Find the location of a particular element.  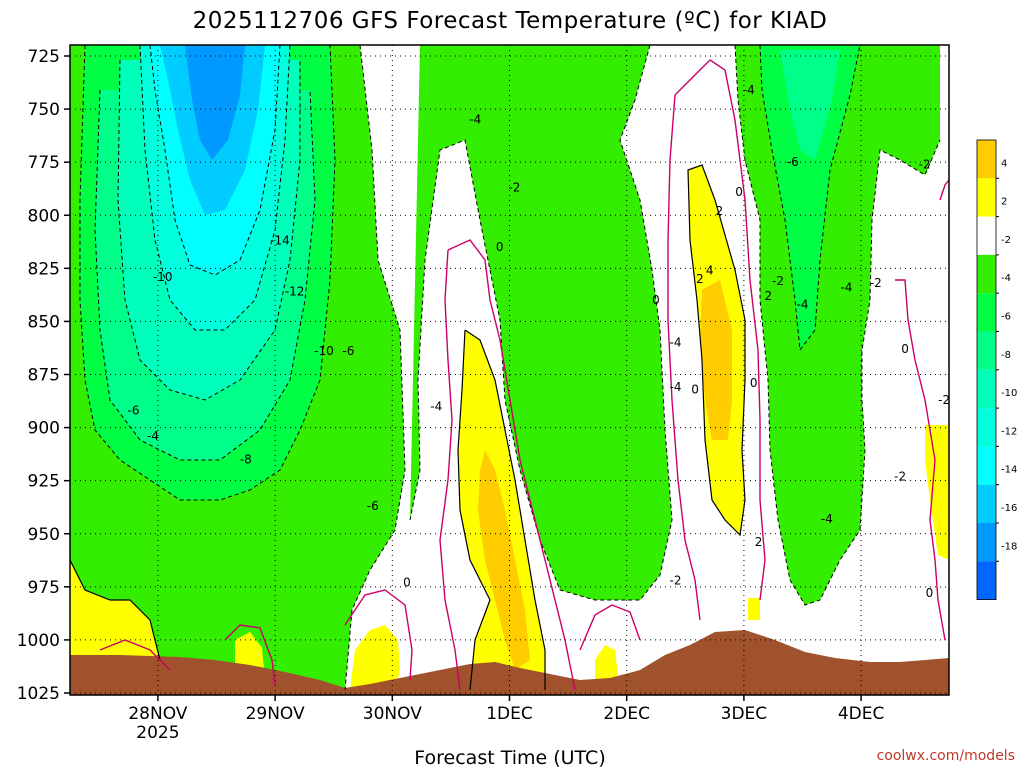

contour-label: -12 is located at coordinates (295, 292).